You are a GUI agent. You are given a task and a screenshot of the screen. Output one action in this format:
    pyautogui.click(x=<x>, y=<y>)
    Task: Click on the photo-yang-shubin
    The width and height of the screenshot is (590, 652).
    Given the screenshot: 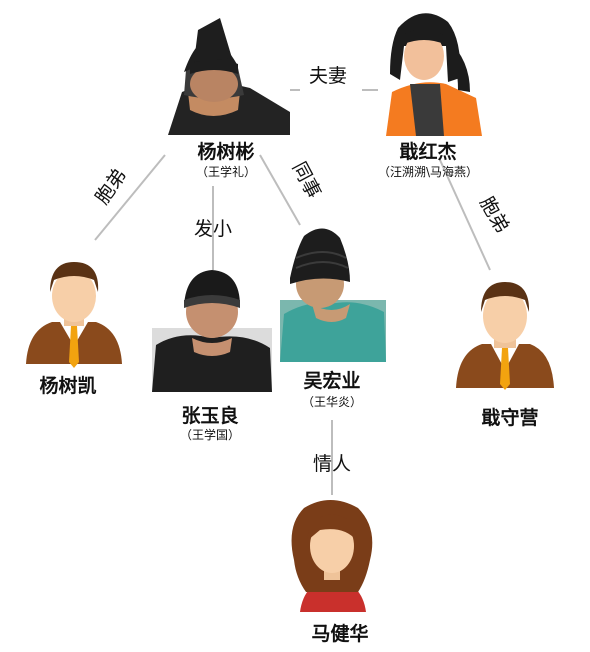 What is the action you would take?
    pyautogui.click(x=229, y=76)
    